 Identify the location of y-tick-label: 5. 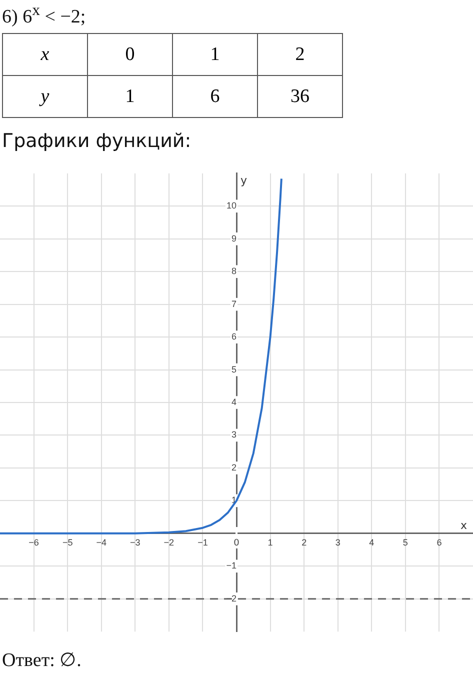
(233, 369).